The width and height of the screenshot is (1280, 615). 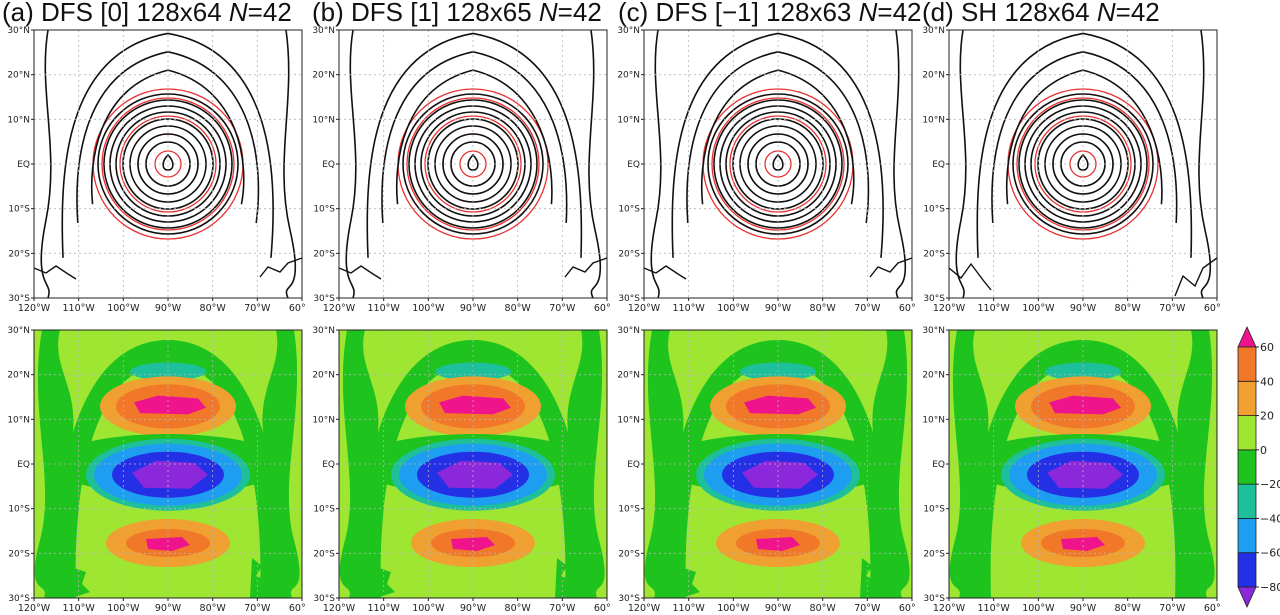 I want to click on panel-b-label: (b) DFS [1] 128x65, so click(x=425, y=13).